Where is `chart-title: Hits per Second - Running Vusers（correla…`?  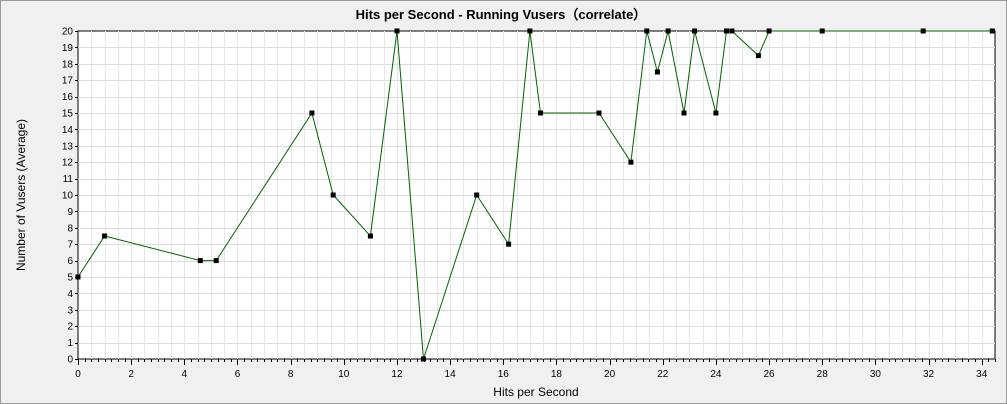
chart-title: Hits per Second - Running Vusers（correla… is located at coordinates (501, 14).